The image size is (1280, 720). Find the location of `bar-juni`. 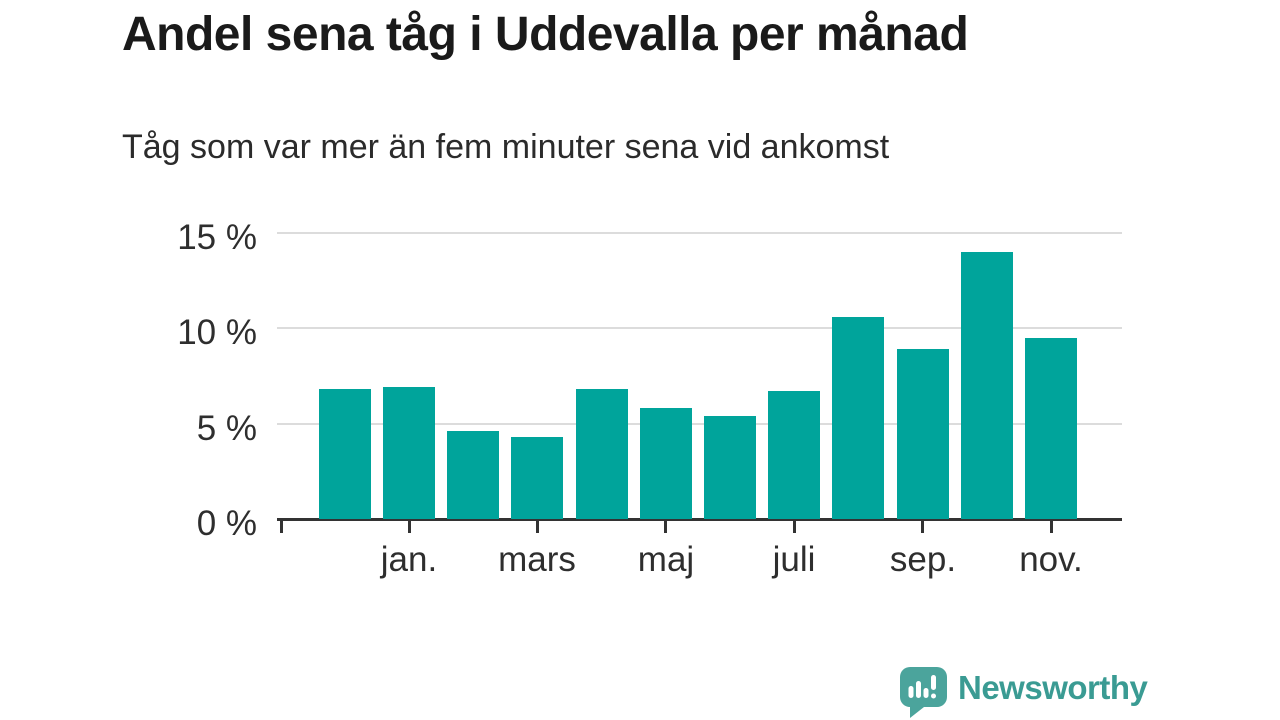

bar-juni is located at coordinates (730, 467).